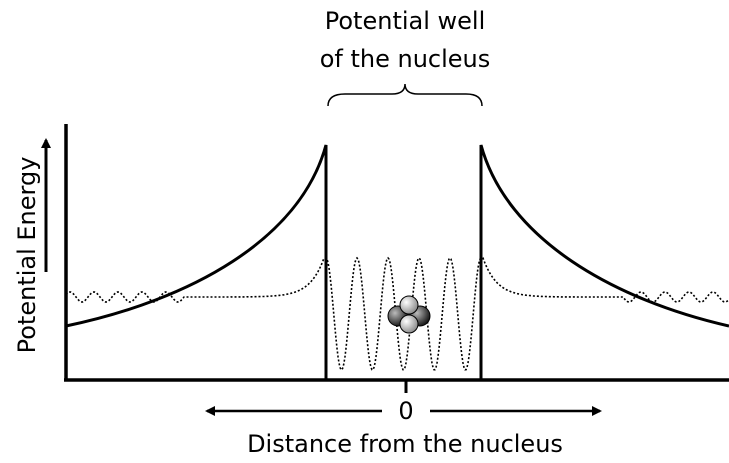 Image resolution: width=729 pixels, height=463 pixels. I want to click on nucleus, so click(409, 314).